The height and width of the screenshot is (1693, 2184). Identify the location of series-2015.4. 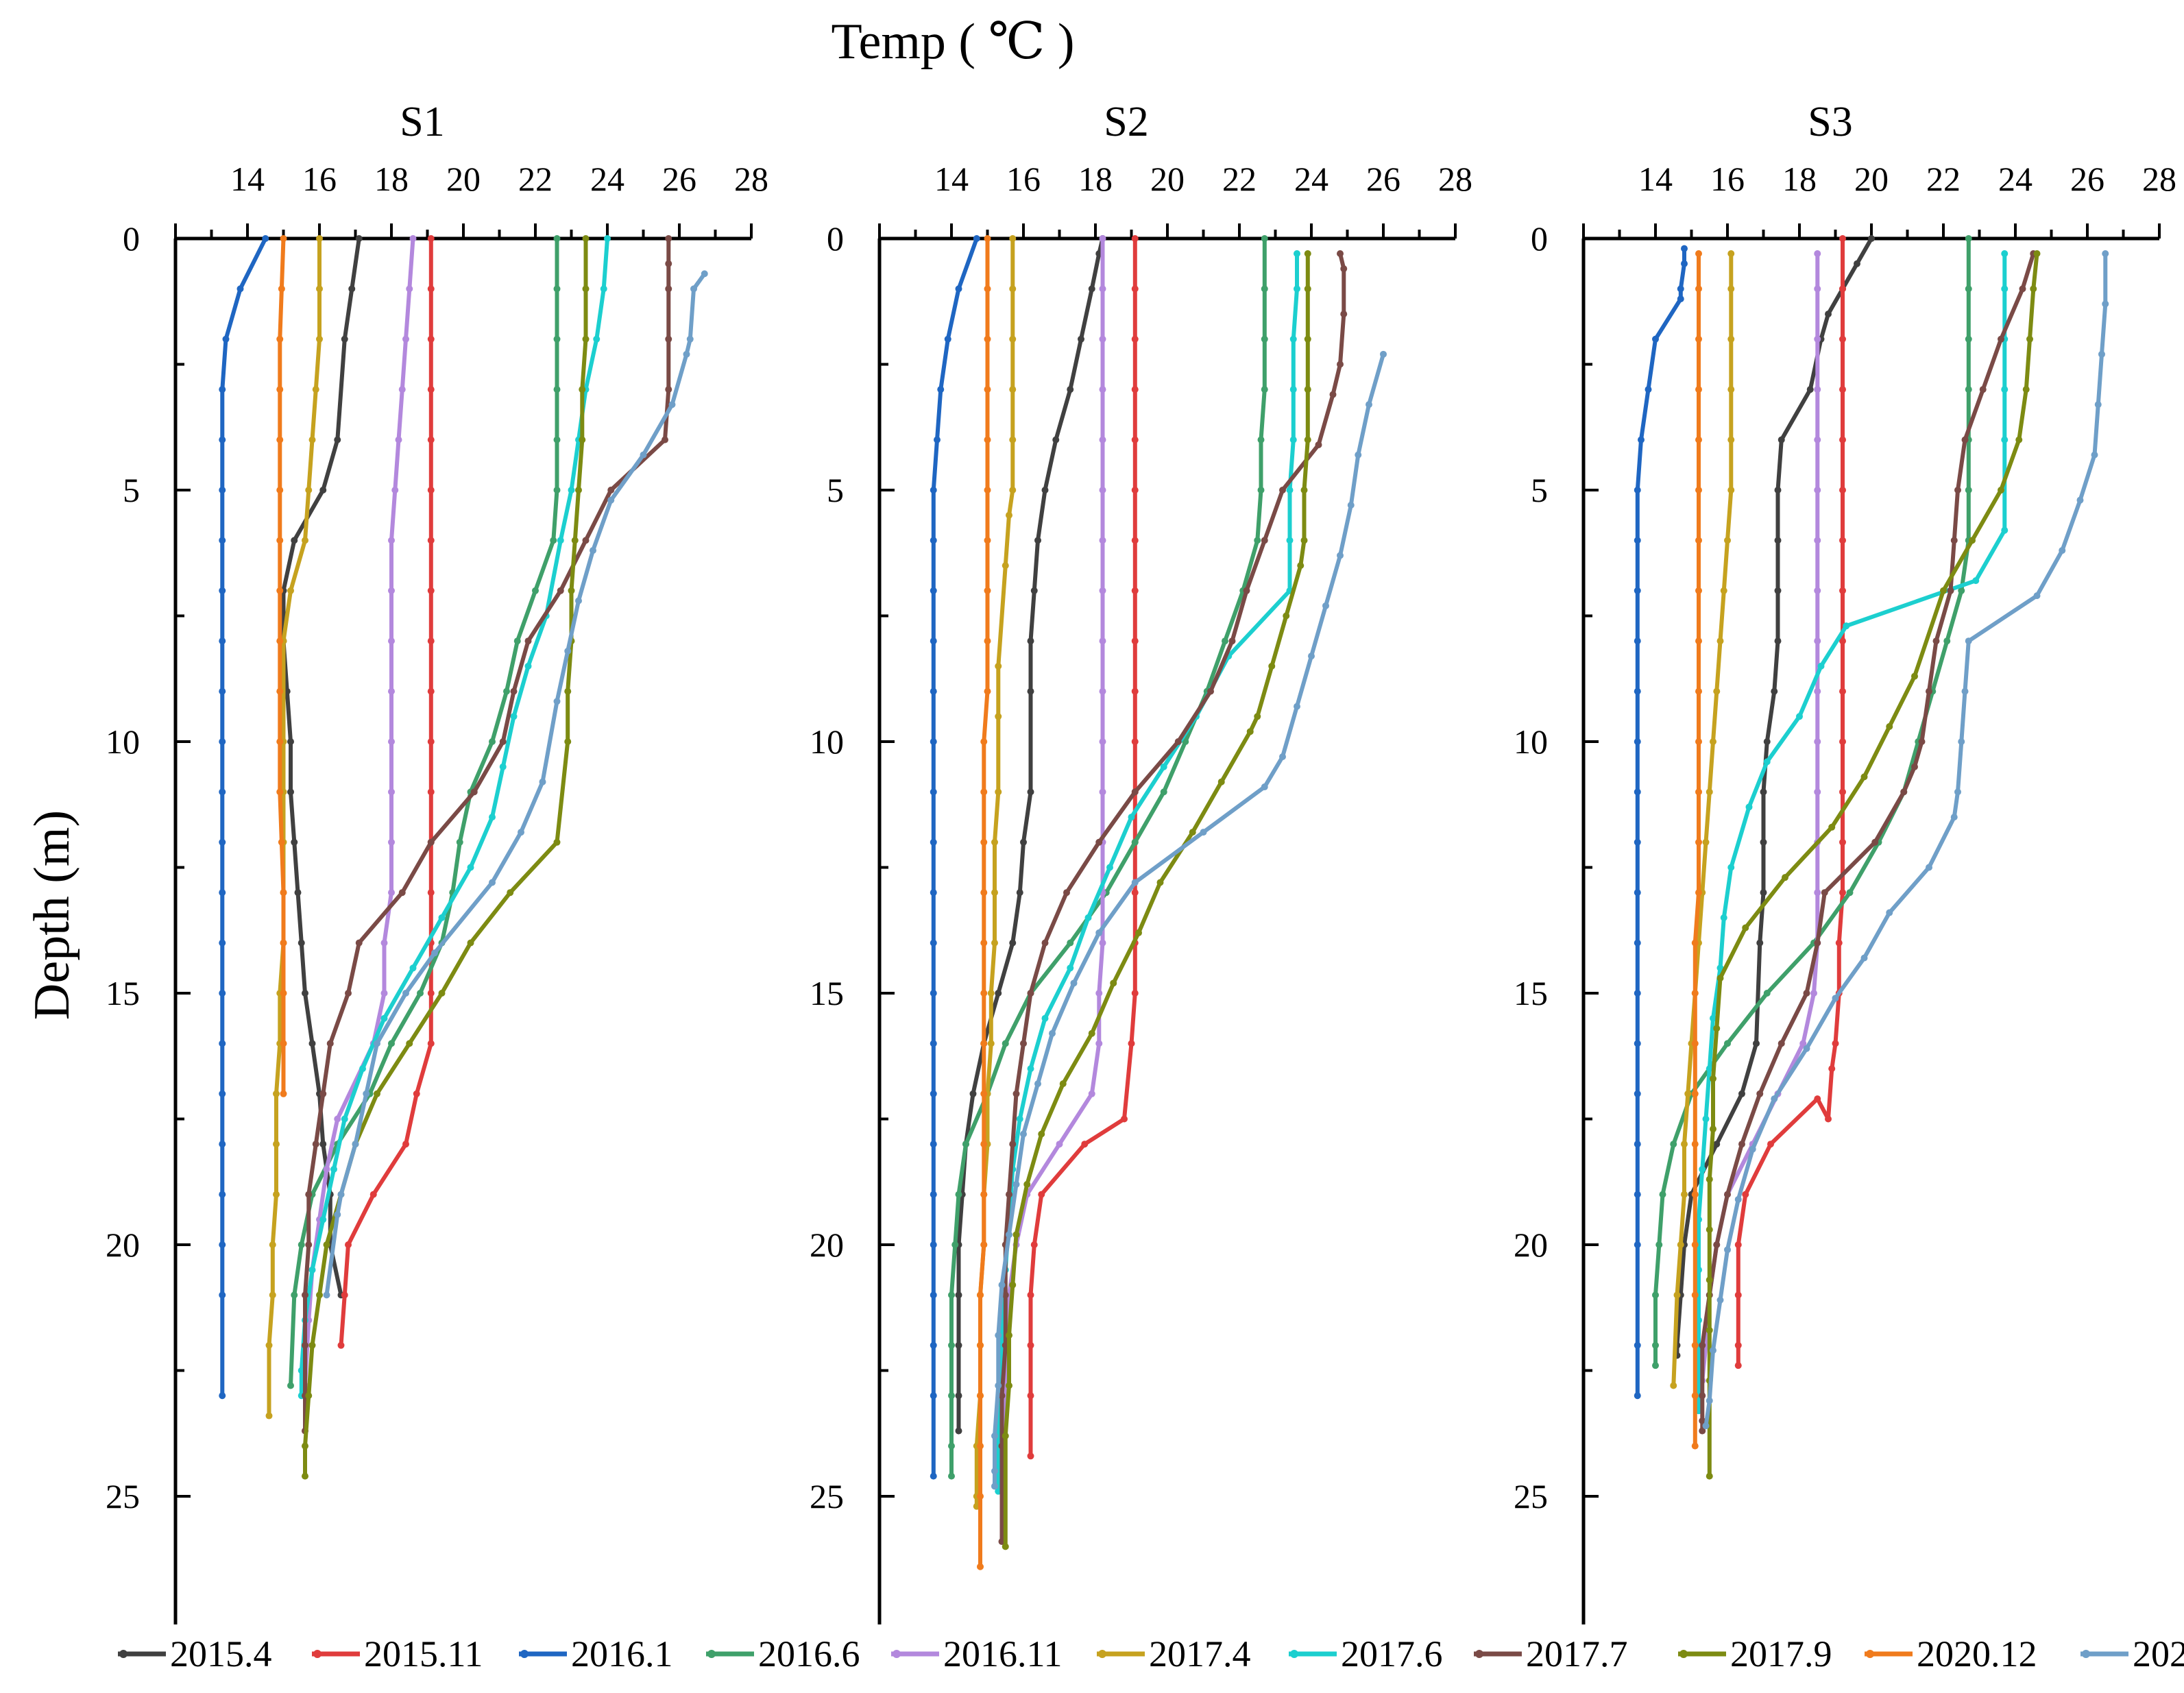
(321, 767).